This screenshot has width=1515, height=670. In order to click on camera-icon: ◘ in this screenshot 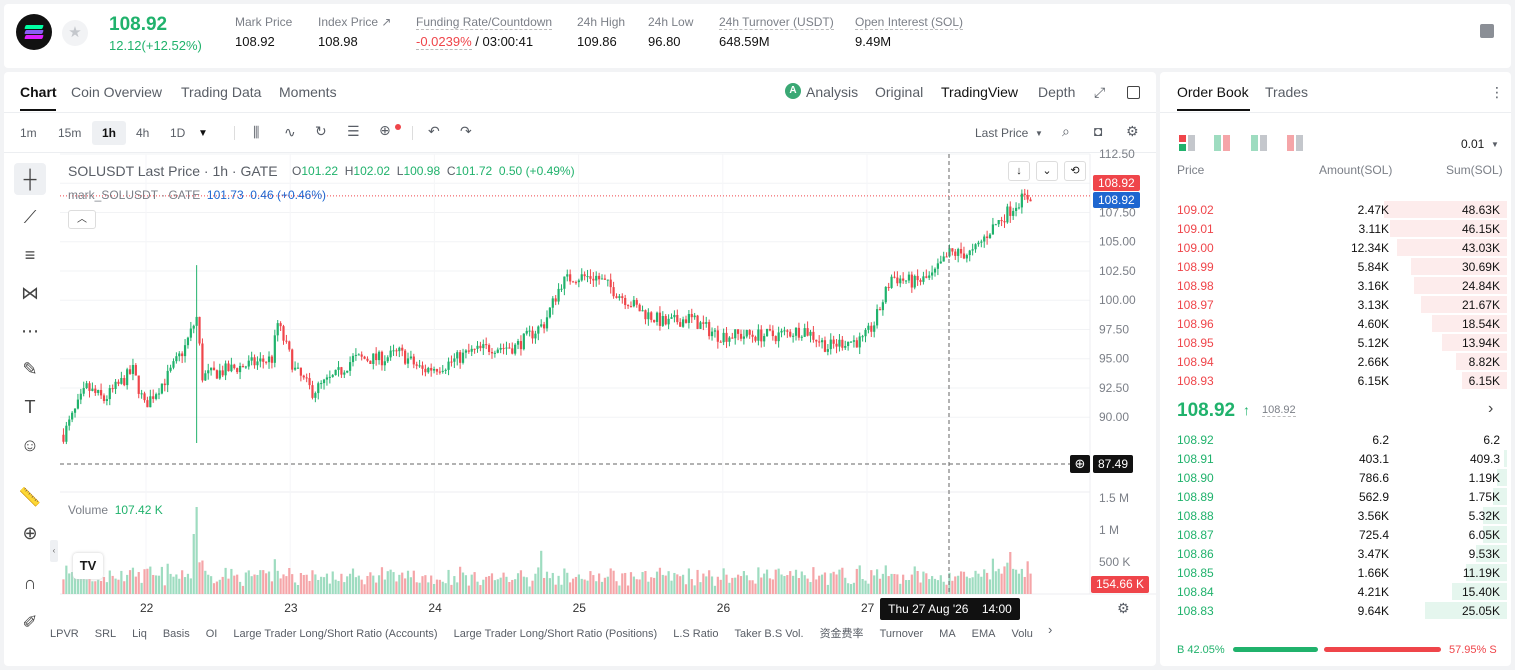, I will do `click(1098, 131)`.